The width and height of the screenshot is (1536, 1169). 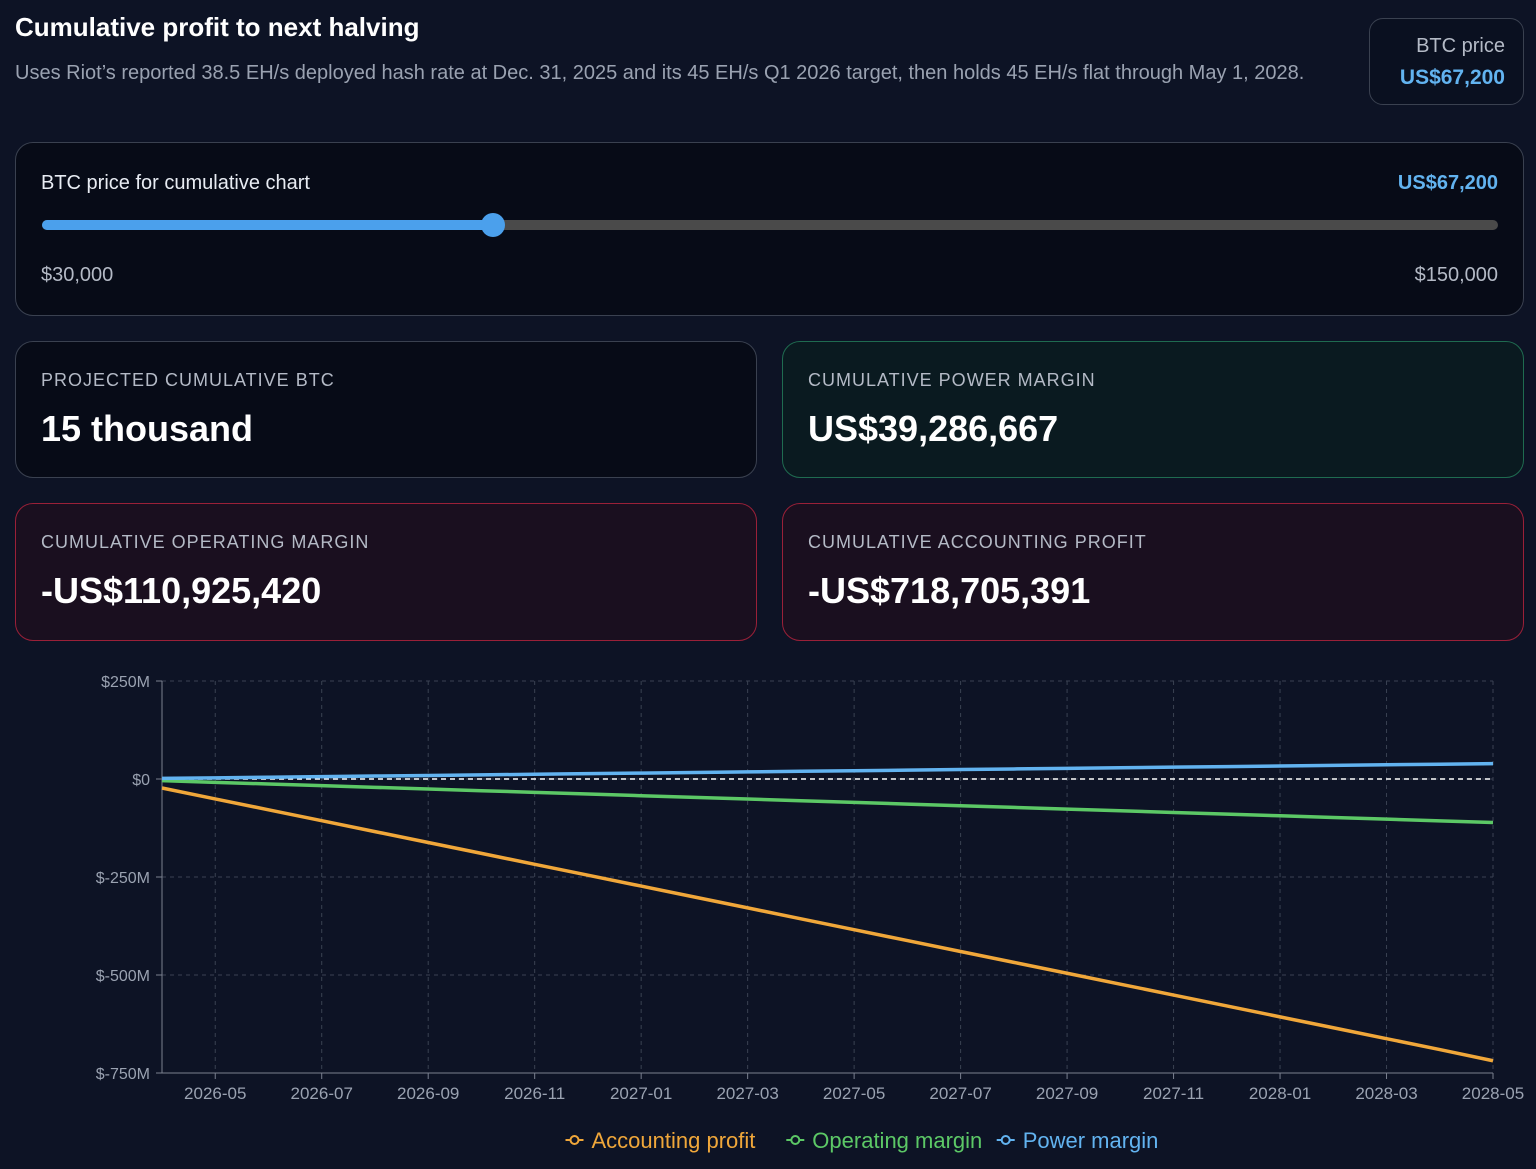 I want to click on price-box: BTC price US$67,200, so click(x=1446, y=61).